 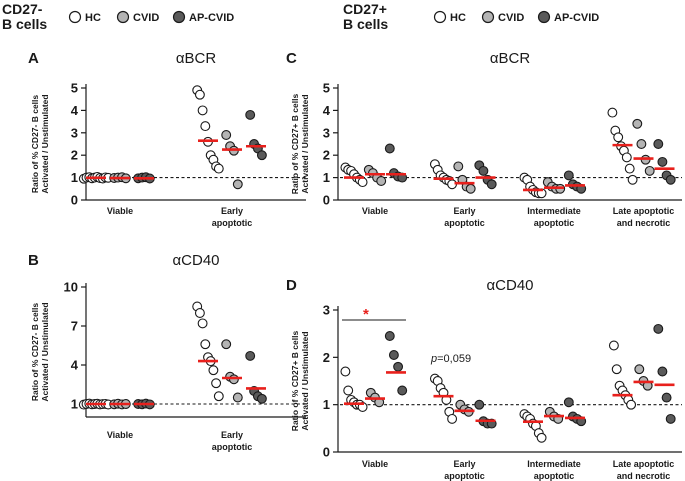 I want to click on left-header-line-1: CD27-, so click(x=22, y=9).